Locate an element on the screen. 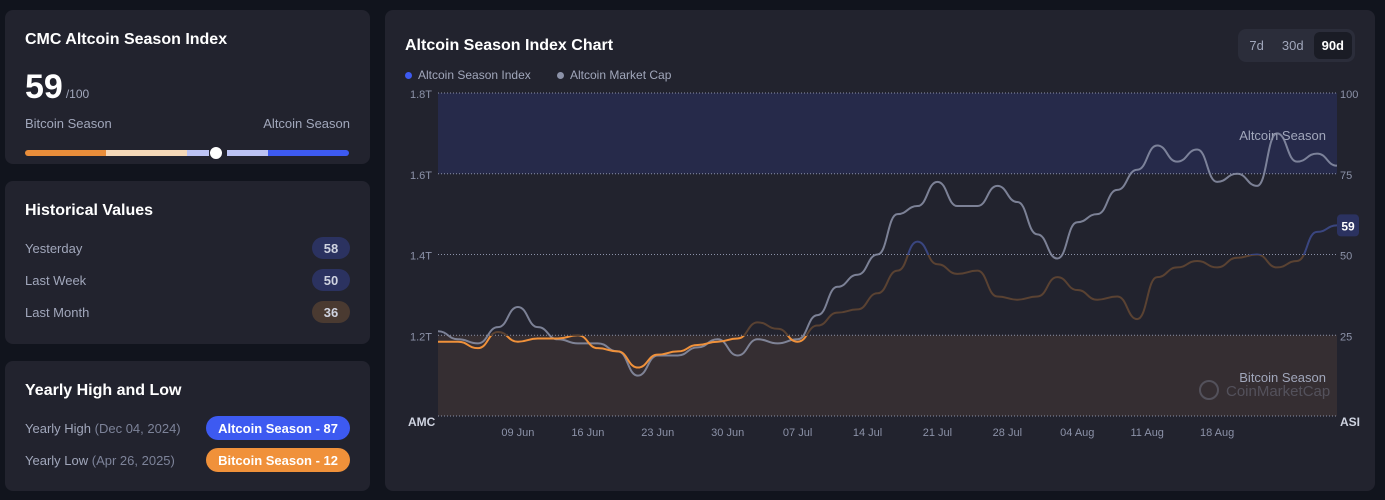 Image resolution: width=1385 pixels, height=500 pixels. bitcoin-season-label: Bitcoin Season is located at coordinates (68, 123).